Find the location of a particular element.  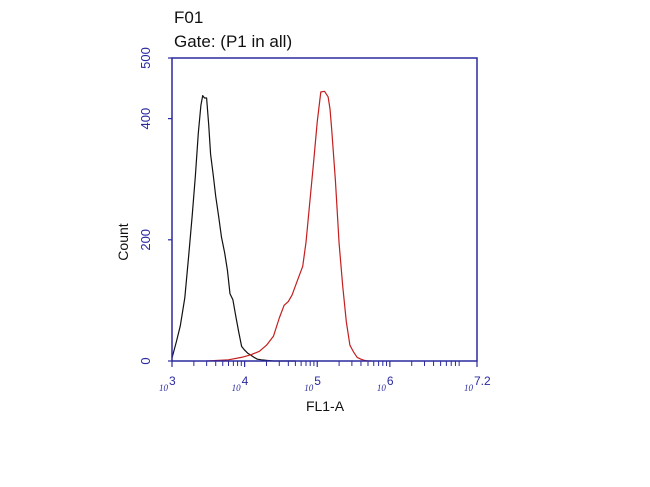

x-tick-exp-1: 3 is located at coordinates (172, 381).